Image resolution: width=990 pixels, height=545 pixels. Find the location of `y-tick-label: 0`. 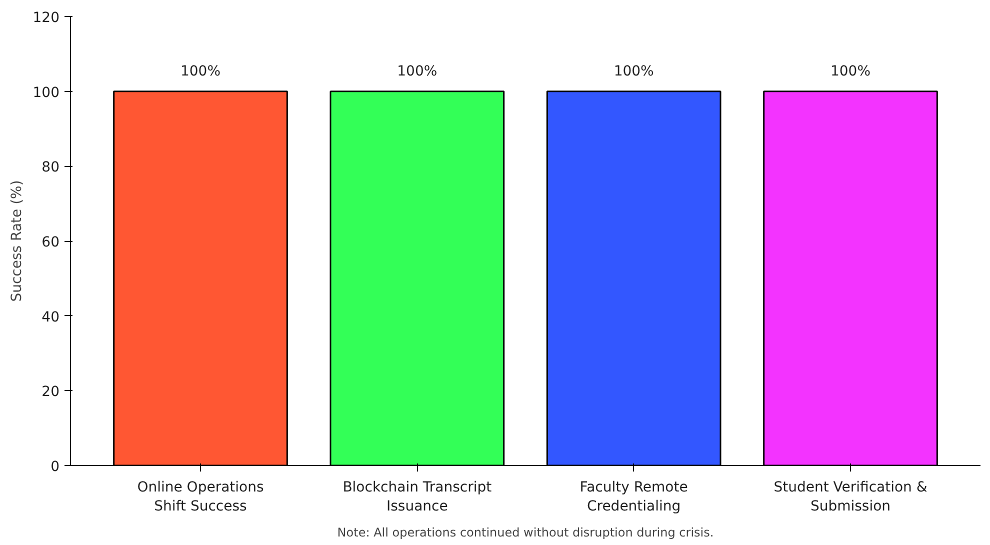

y-tick-label: 0 is located at coordinates (55, 467).